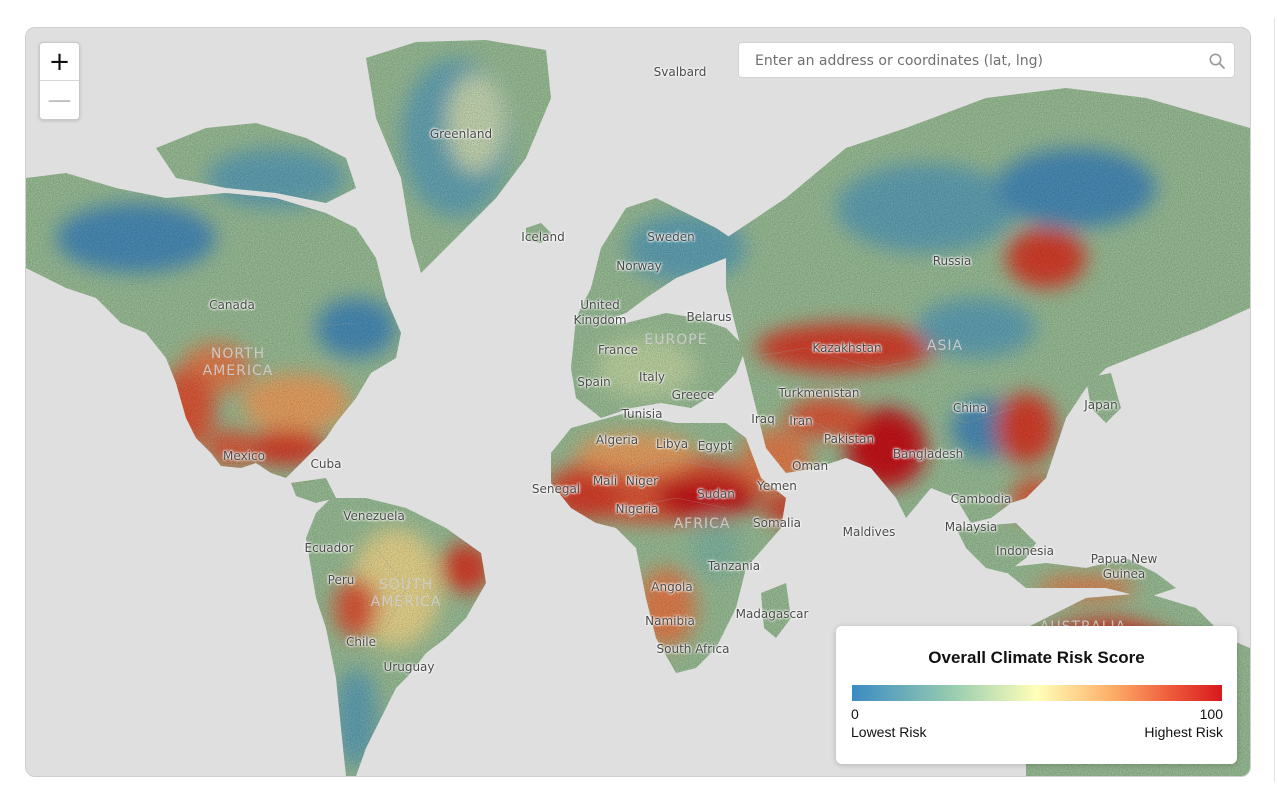 The width and height of the screenshot is (1277, 800). I want to click on zoom-in-button: +, so click(59, 62).